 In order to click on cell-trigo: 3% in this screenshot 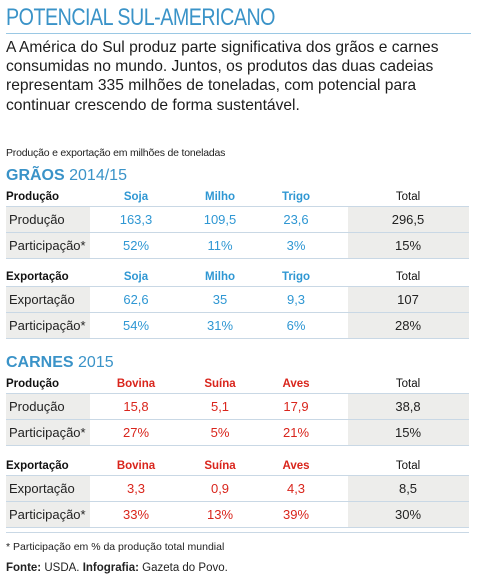, I will do `click(296, 245)`.